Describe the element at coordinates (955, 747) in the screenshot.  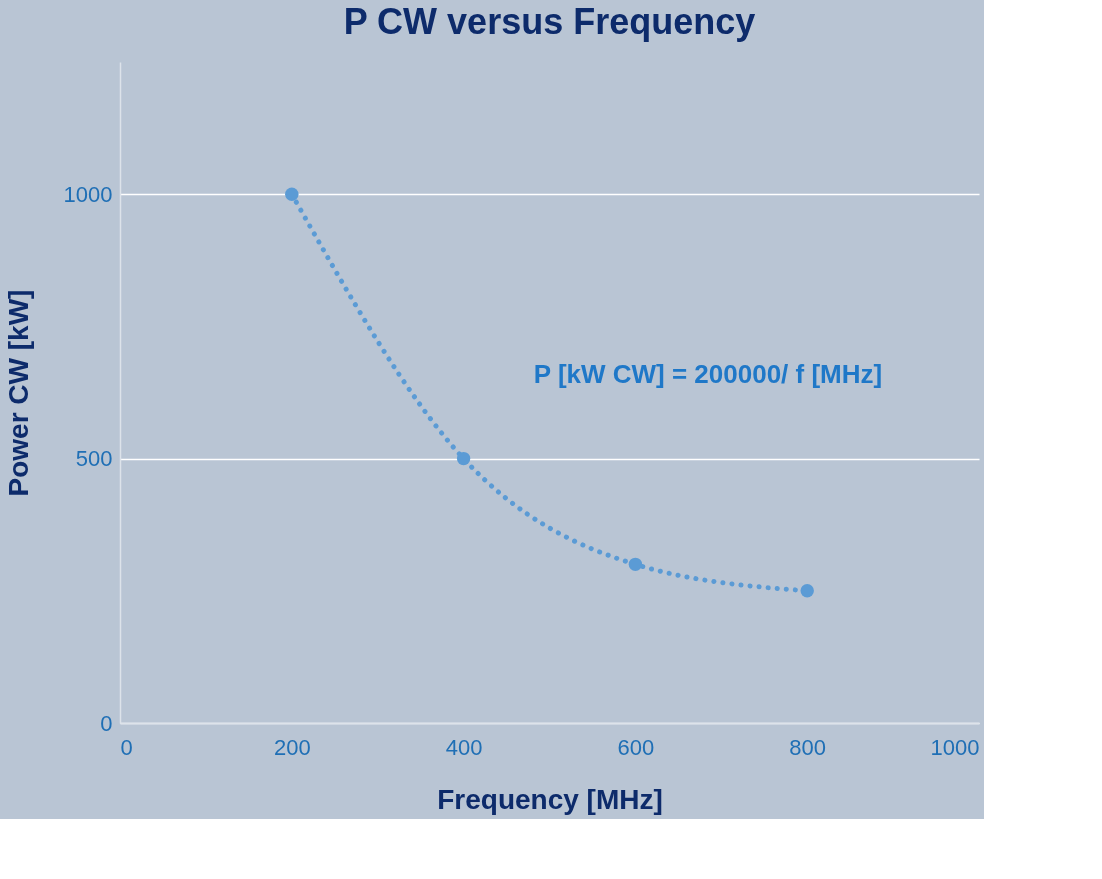
I see `x-tick-label: 1000` at that location.